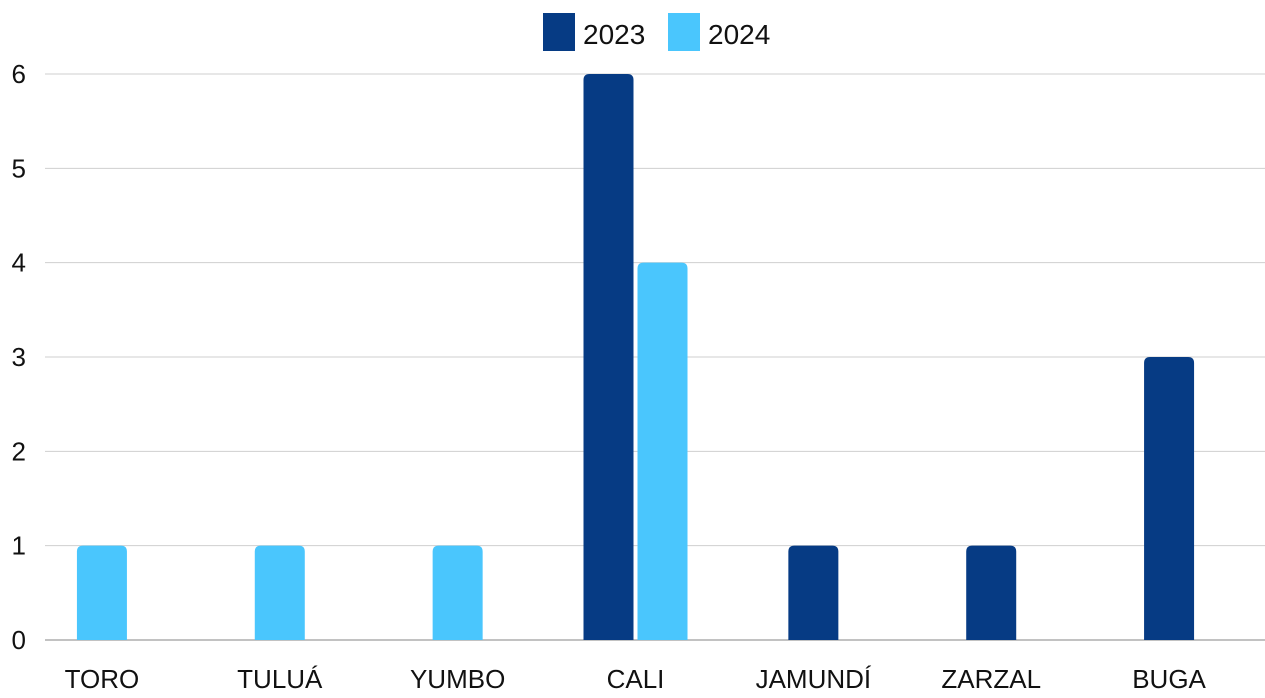 This screenshot has height=698, width=1265. What do you see at coordinates (1169, 498) in the screenshot?
I see `bar-2023-buga` at bounding box center [1169, 498].